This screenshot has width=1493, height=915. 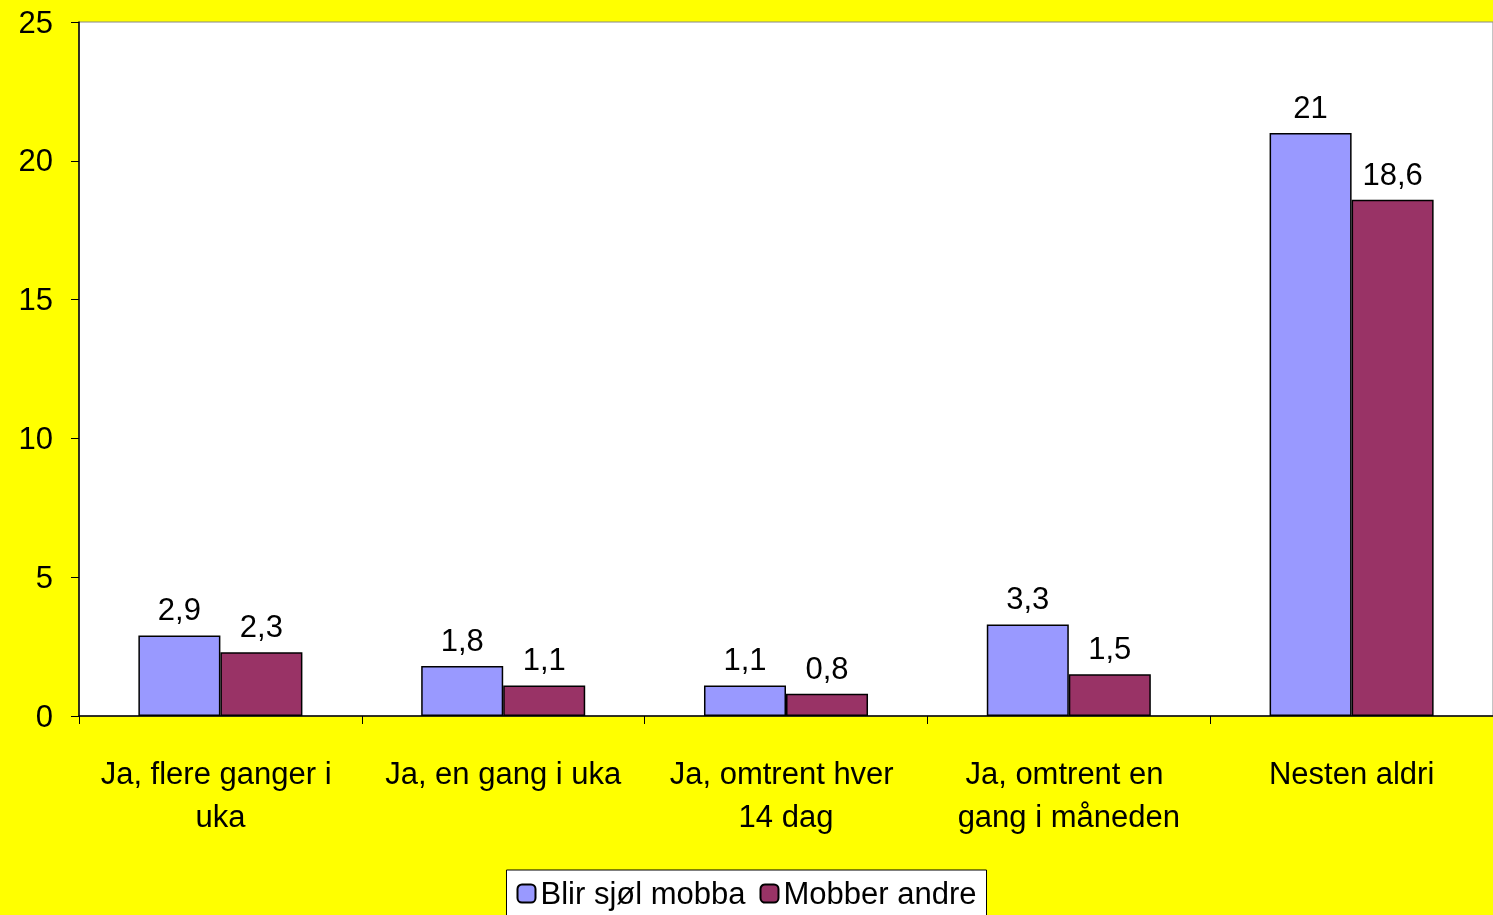 I want to click on legend-label: Blir sjøl mobba, so click(x=643, y=893).